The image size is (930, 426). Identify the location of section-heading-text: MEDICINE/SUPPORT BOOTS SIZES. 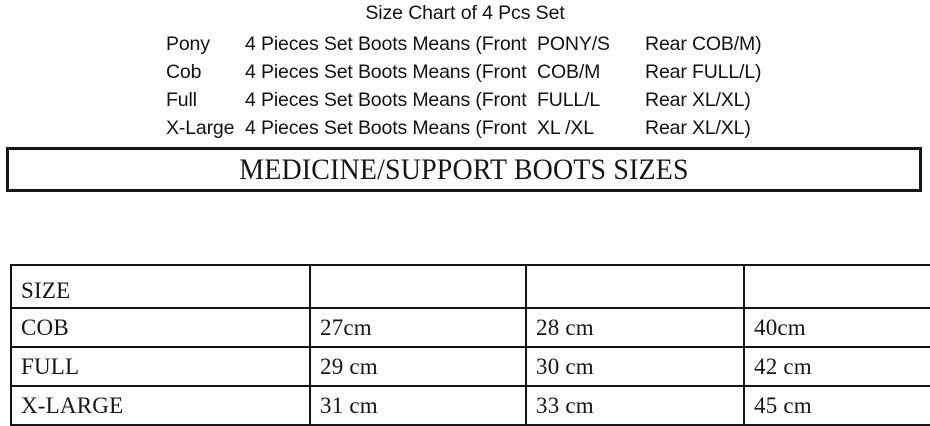
(464, 169).